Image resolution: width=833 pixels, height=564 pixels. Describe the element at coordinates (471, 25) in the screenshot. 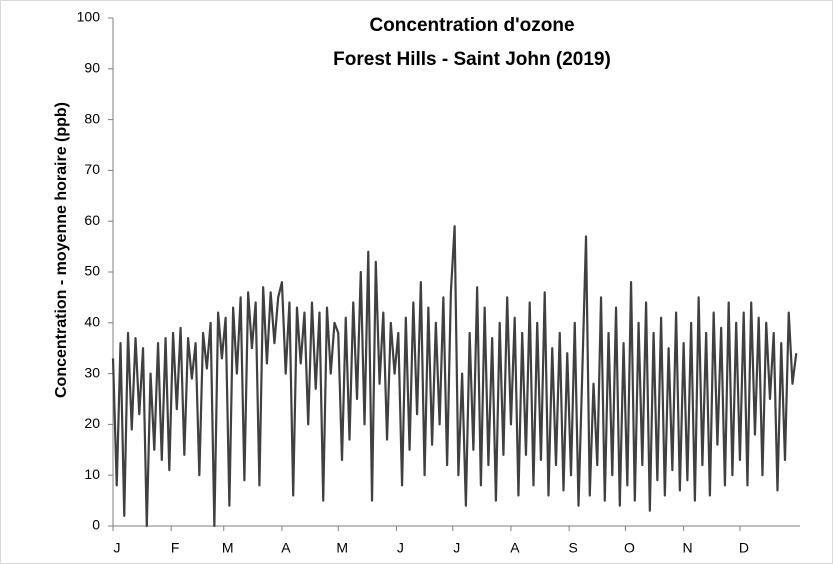

I see `chart-title: Concentration d'ozone` at that location.